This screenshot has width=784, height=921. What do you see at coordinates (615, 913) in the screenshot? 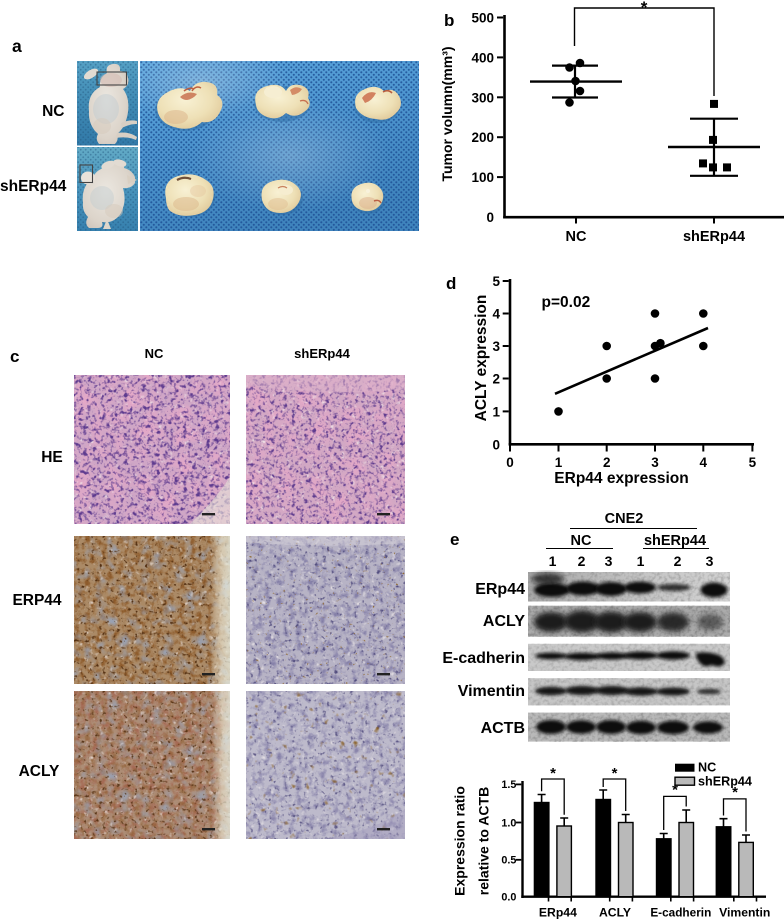
I see `svg-text: ACLY` at bounding box center [615, 913].